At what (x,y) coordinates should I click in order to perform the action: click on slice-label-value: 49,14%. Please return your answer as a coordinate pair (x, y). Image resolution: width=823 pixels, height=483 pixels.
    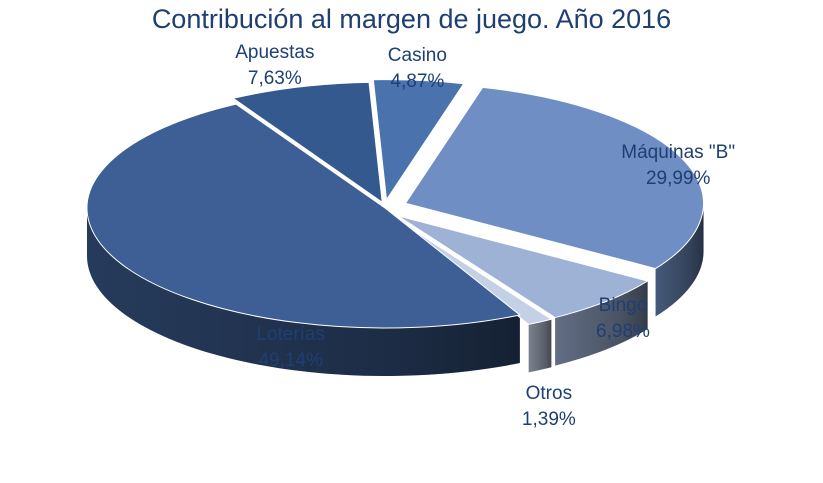
    Looking at the image, I should click on (290, 361).